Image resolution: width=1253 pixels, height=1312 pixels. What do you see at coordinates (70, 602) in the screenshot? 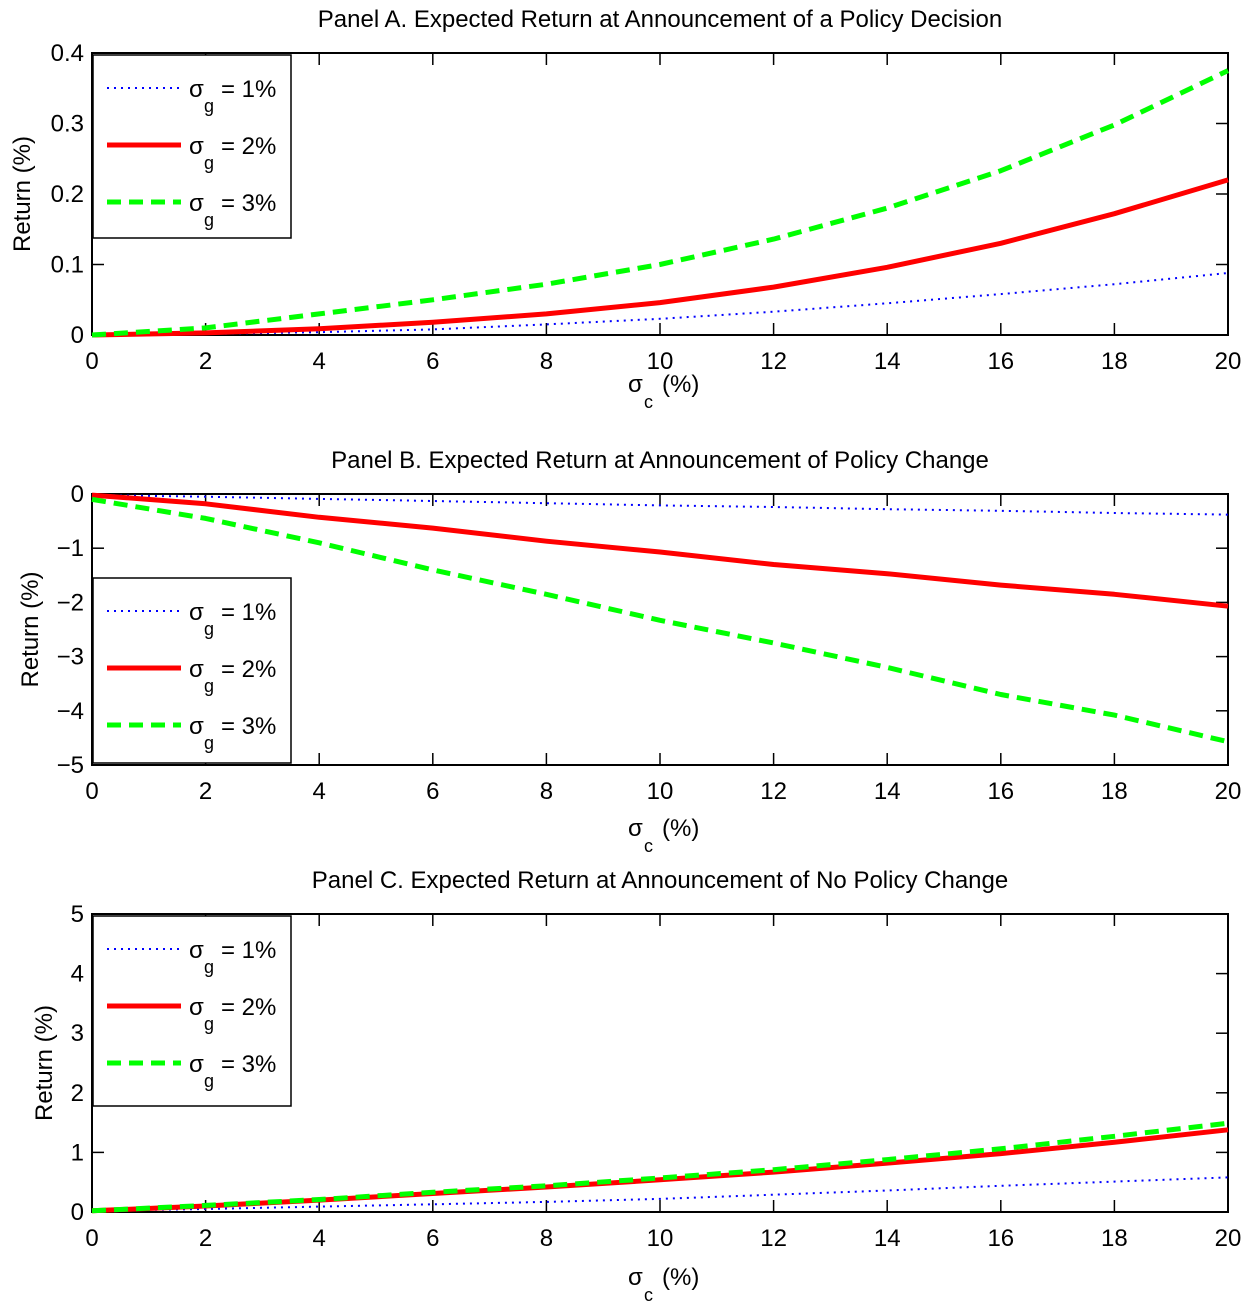
I see `y-tick-label: −2` at bounding box center [70, 602].